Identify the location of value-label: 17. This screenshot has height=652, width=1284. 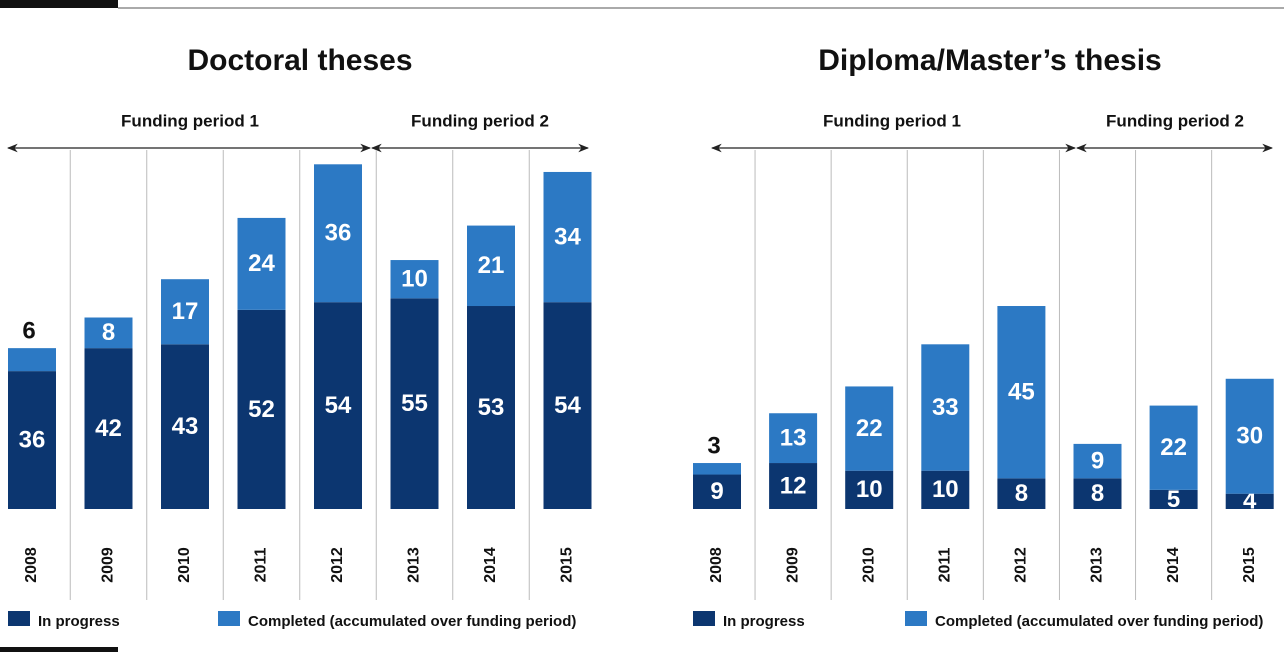
(185, 311).